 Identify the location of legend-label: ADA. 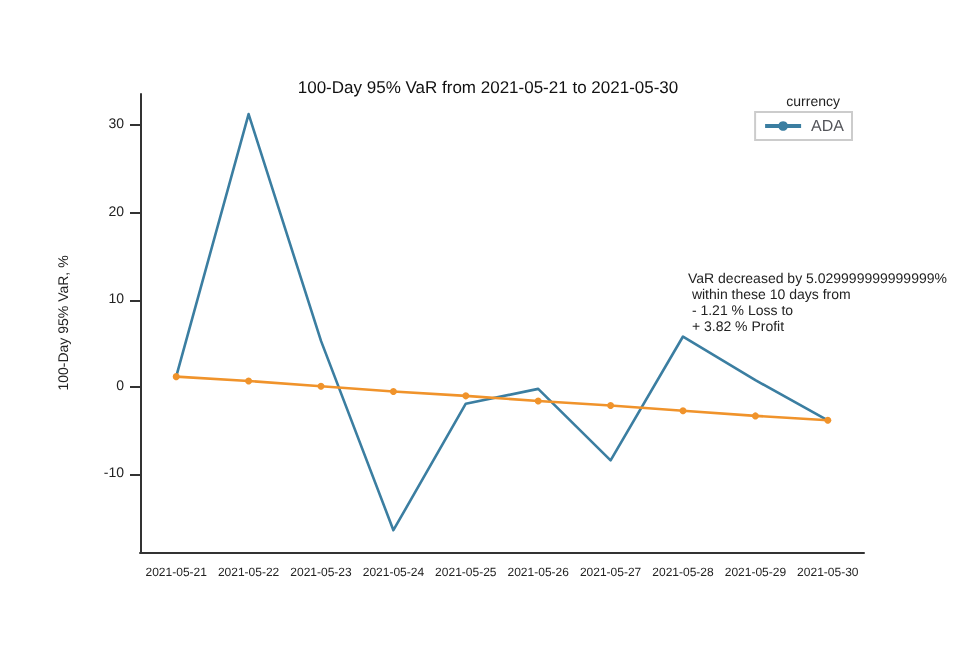
(828, 126).